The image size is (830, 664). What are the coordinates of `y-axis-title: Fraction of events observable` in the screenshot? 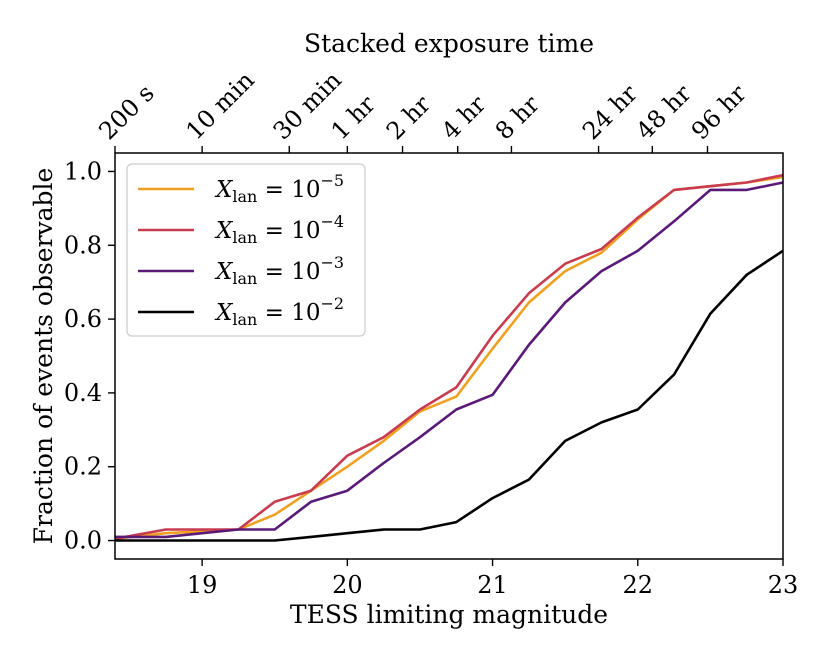 It's located at (43, 356).